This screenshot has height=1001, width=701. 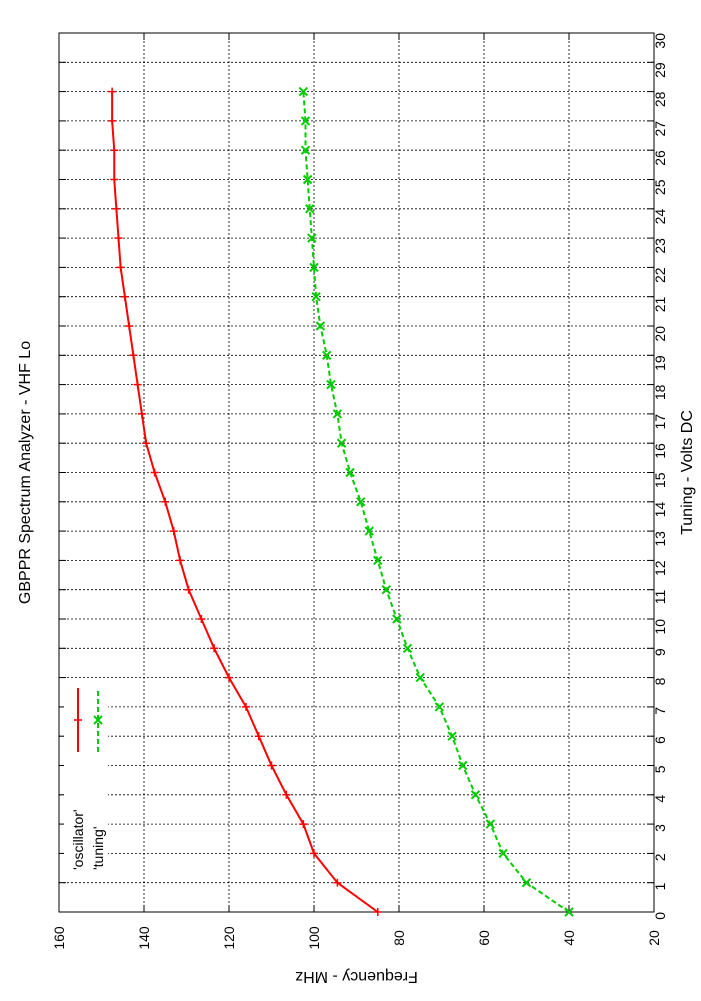 I want to click on chart-title: GBPPR Spectrum Analyzer - VHF Lo, so click(x=25, y=472).